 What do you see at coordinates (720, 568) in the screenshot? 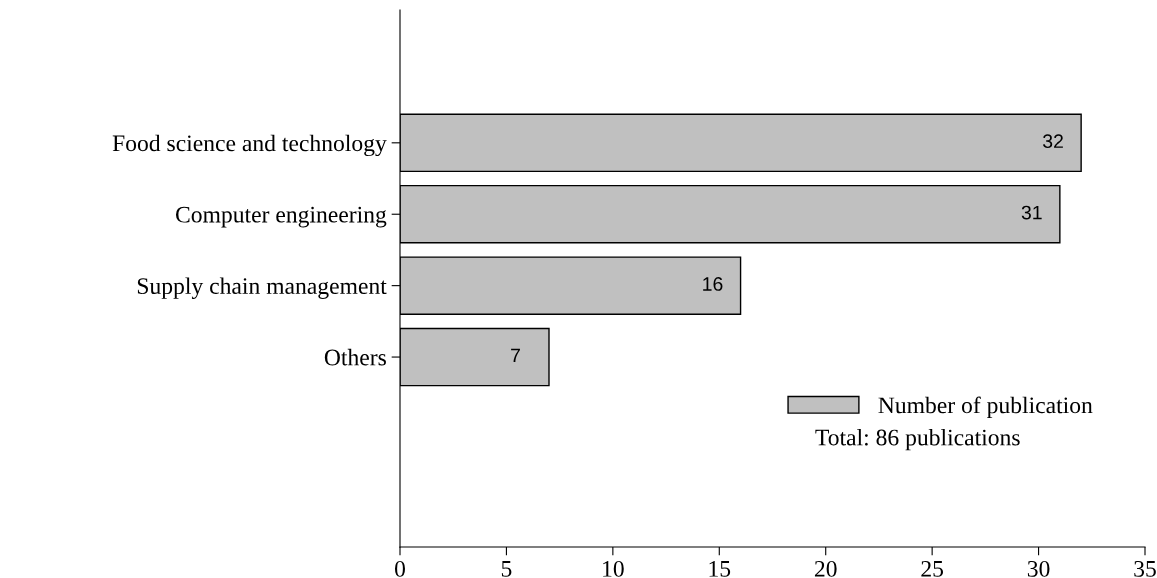
I see `x-tick-label: 15` at bounding box center [720, 568].